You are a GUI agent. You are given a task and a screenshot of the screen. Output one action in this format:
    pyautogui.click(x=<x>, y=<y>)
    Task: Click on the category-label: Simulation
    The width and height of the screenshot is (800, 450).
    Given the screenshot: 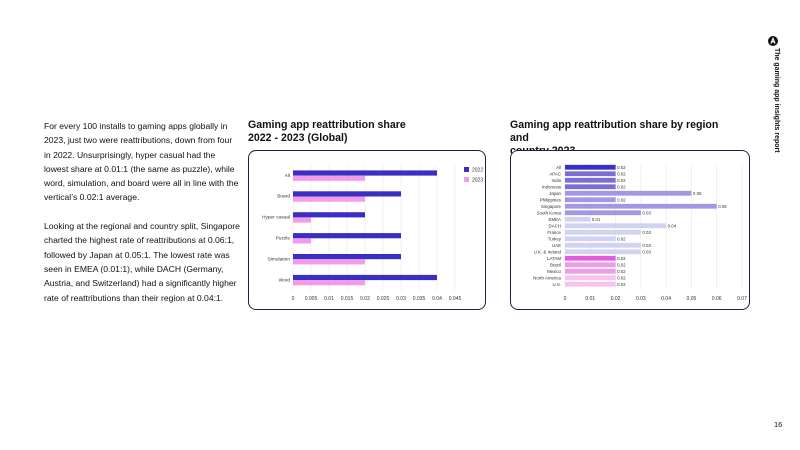 What is the action you would take?
    pyautogui.click(x=279, y=259)
    